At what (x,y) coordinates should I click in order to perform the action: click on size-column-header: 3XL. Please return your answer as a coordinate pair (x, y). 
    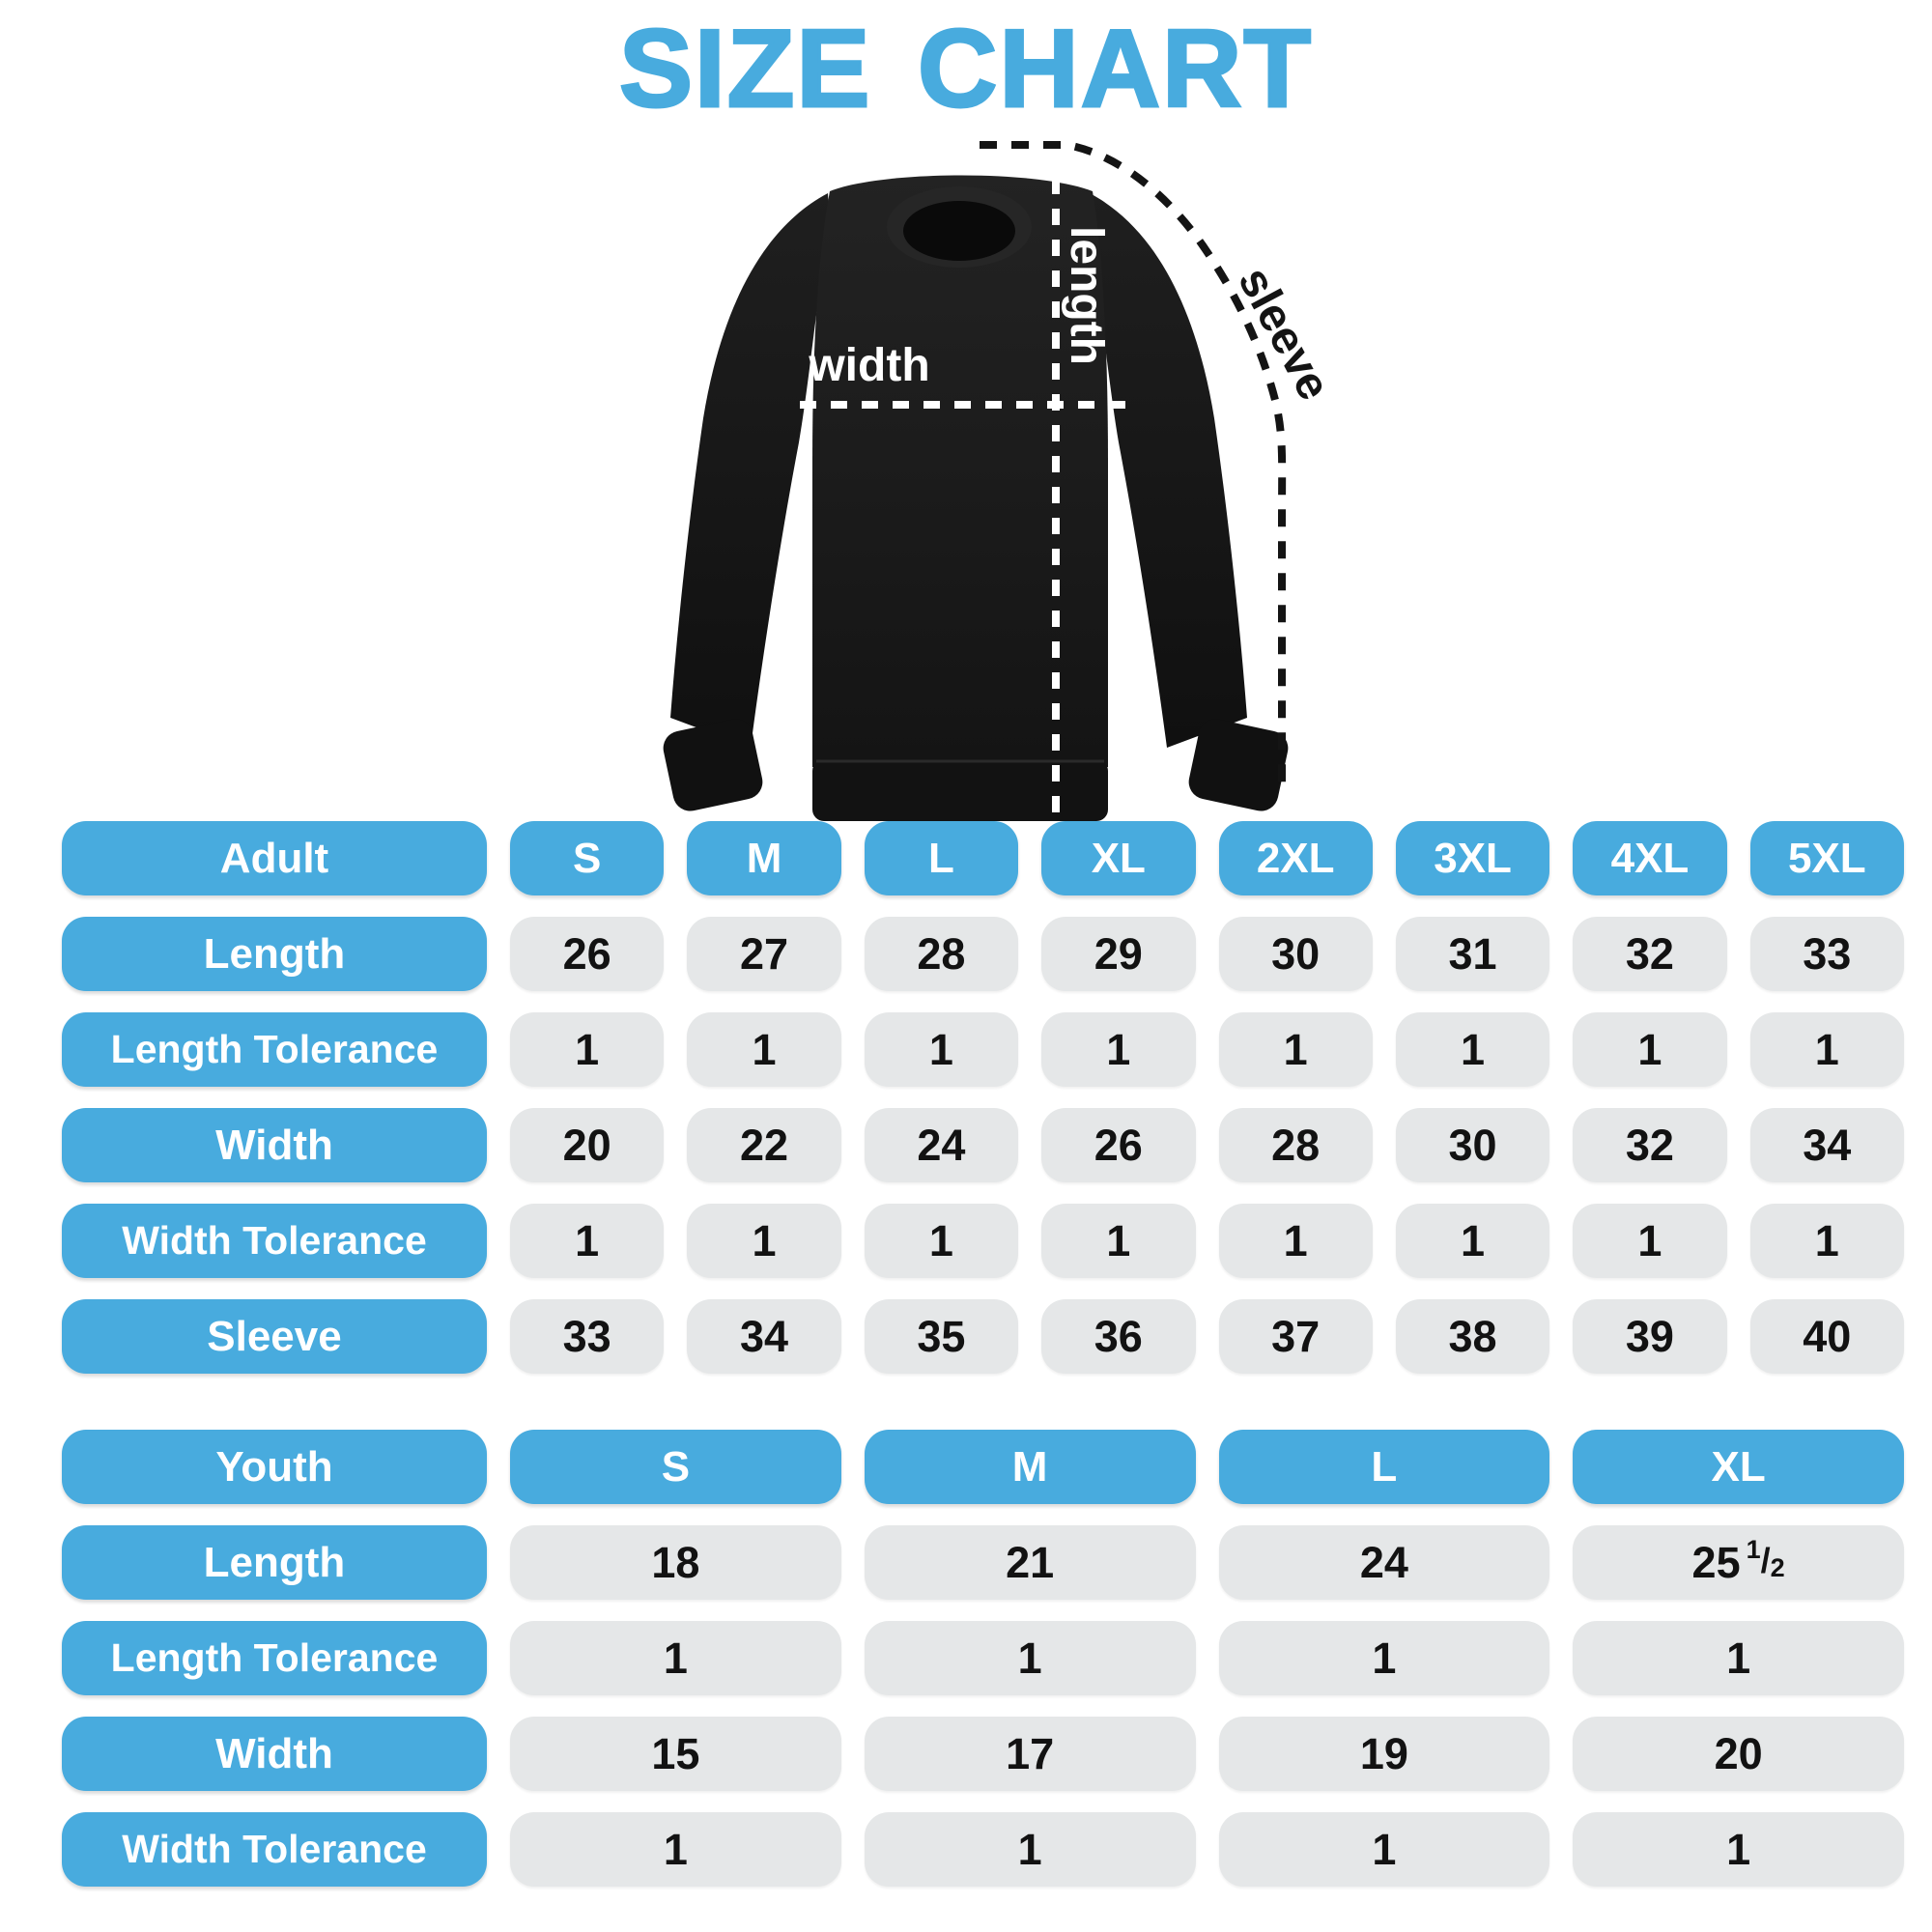
    Looking at the image, I should click on (1472, 858).